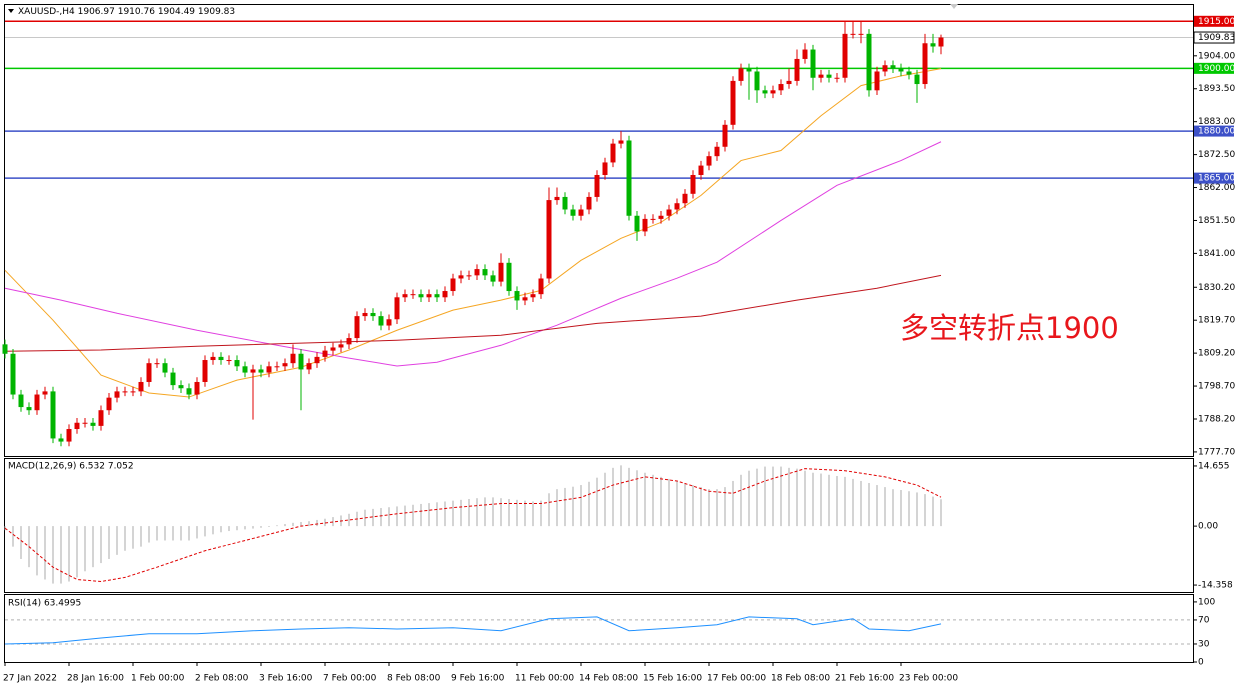  What do you see at coordinates (216, 12) in the screenshot?
I see `close-value: 1909.83` at bounding box center [216, 12].